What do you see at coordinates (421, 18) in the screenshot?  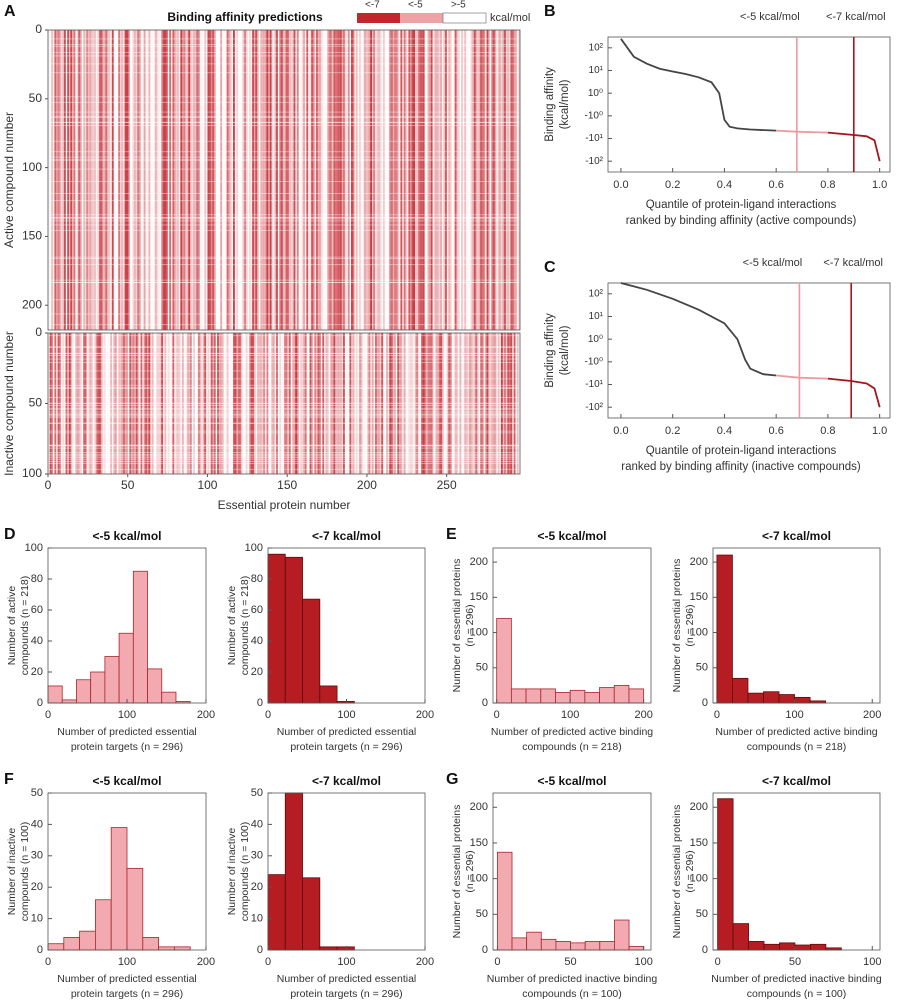 I see `colorbar-swatch` at bounding box center [421, 18].